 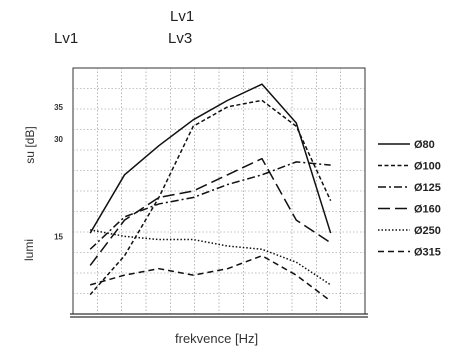 I want to click on y-tick-label: 30, so click(x=58, y=139).